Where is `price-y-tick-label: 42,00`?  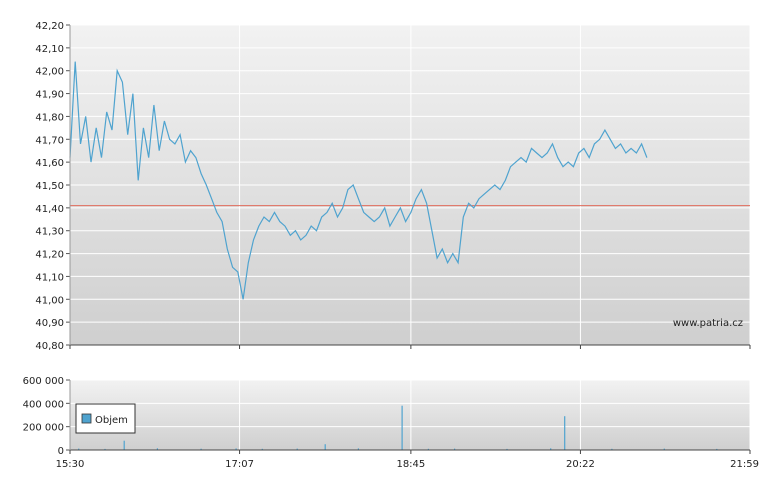
price-y-tick-label: 42,00 is located at coordinates (49, 72).